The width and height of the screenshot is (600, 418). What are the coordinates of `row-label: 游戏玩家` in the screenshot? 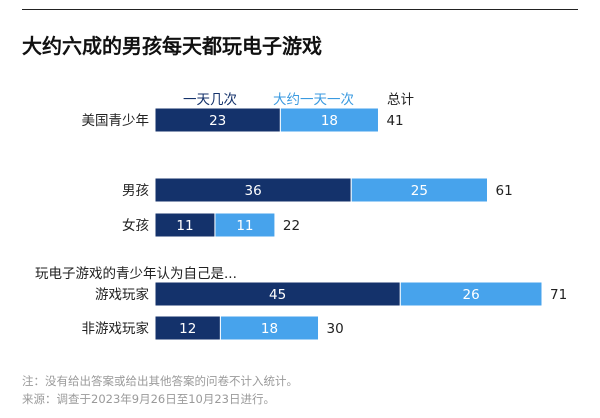 It's located at (122, 294).